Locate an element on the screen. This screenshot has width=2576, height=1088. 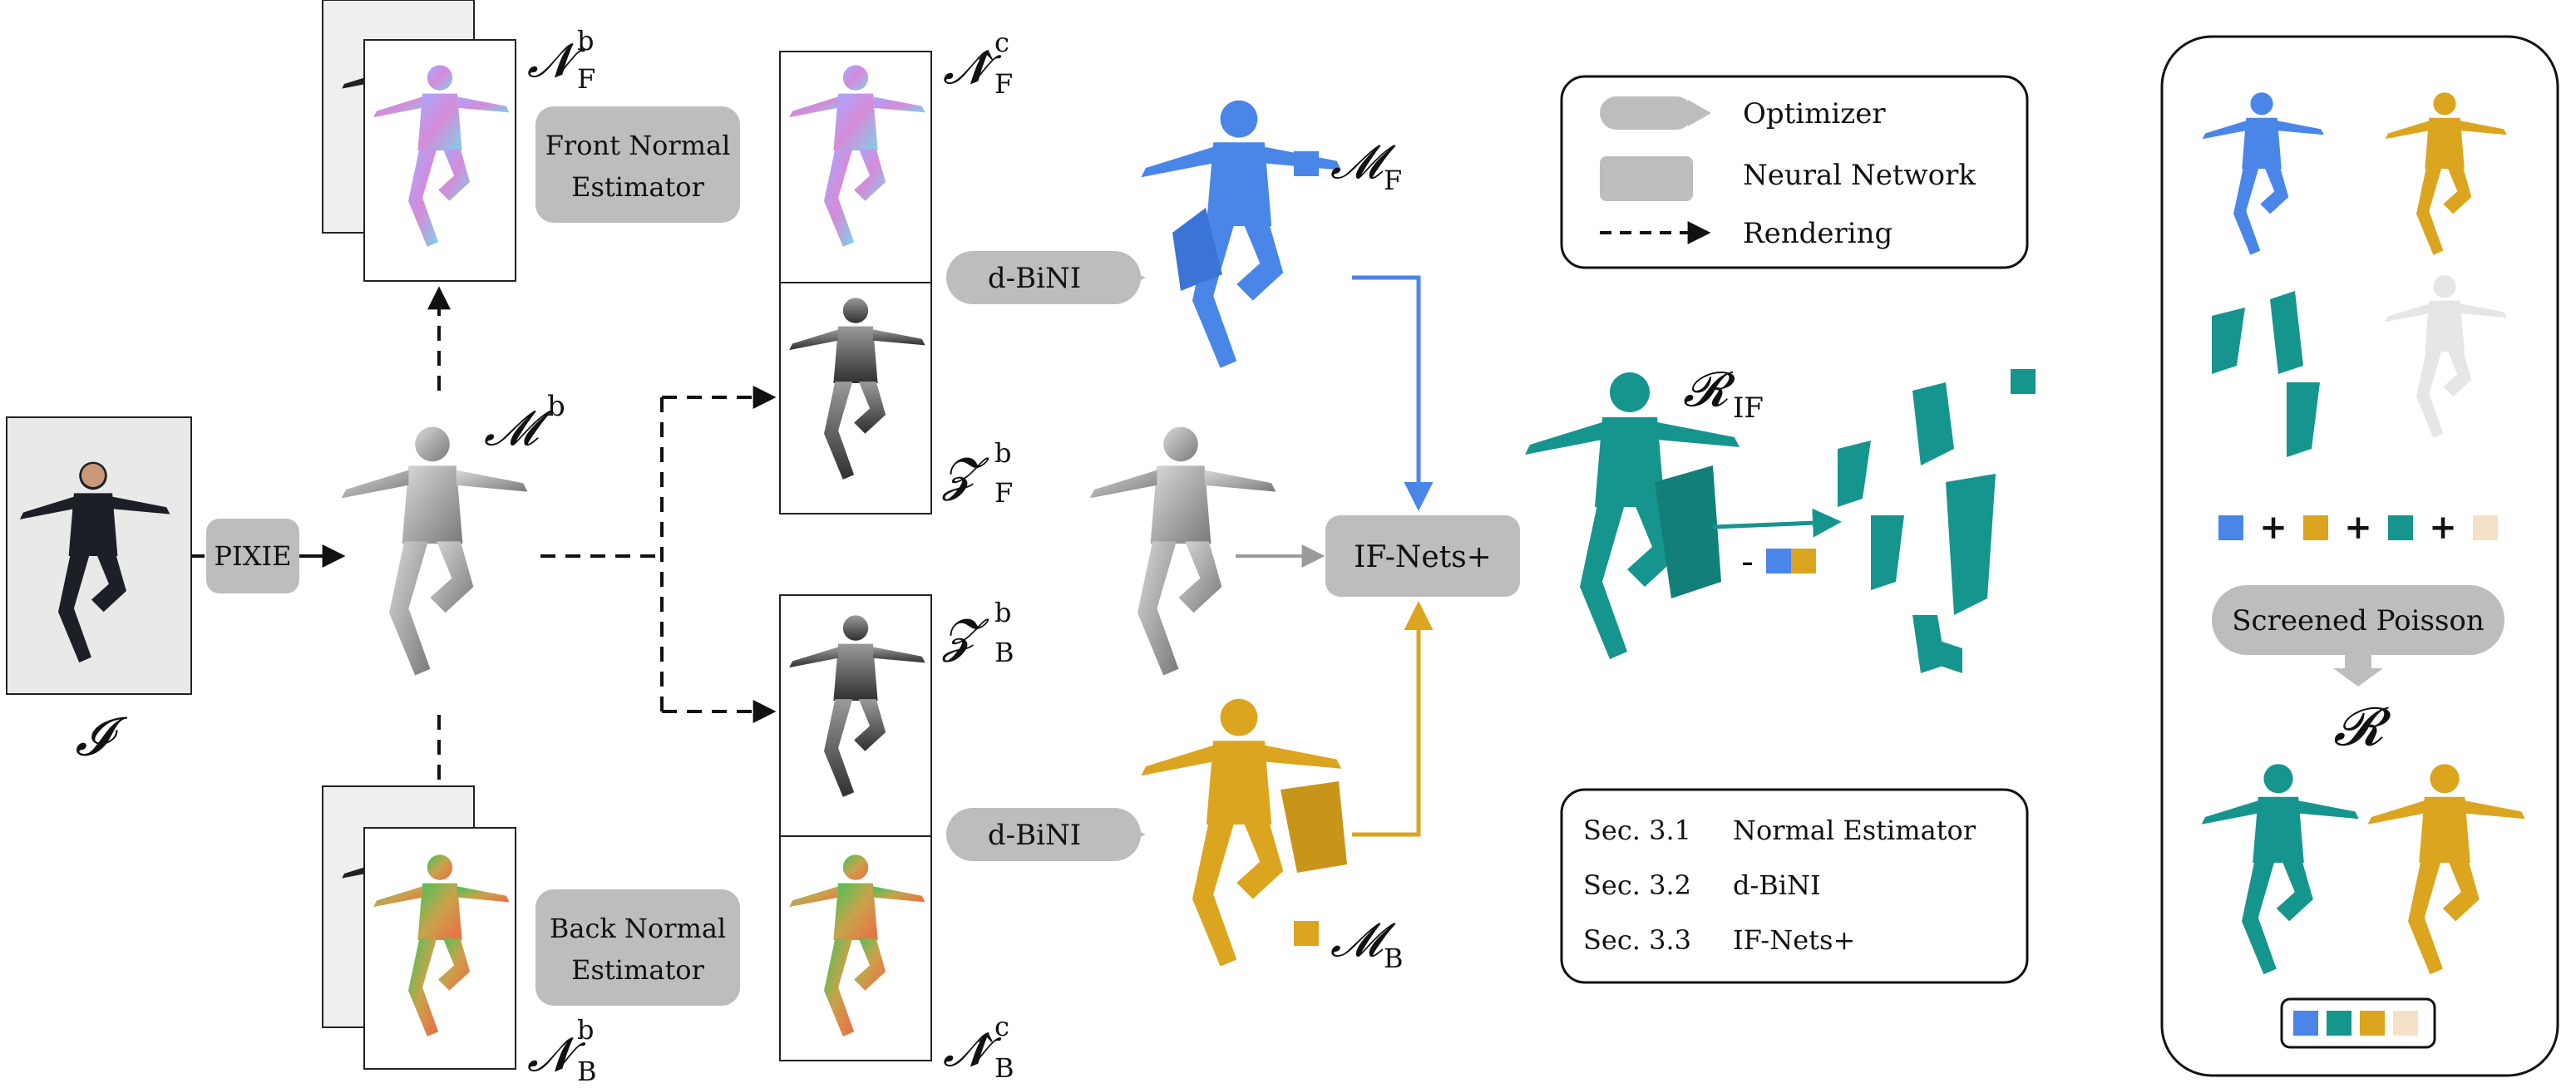
dbini-bottom-box: d-BiNI is located at coordinates (1046, 834).